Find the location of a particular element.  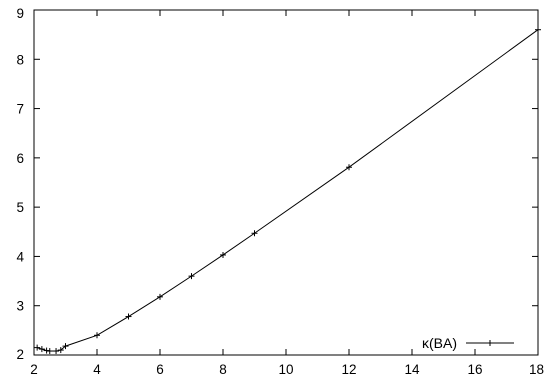

x-tick-label: 6 is located at coordinates (160, 369).